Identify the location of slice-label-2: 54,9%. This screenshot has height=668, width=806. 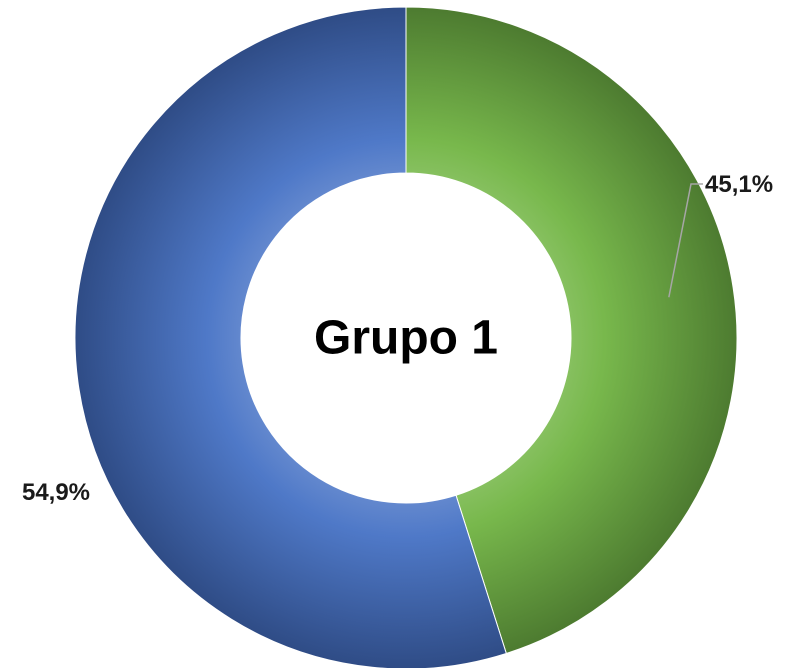
(56, 492).